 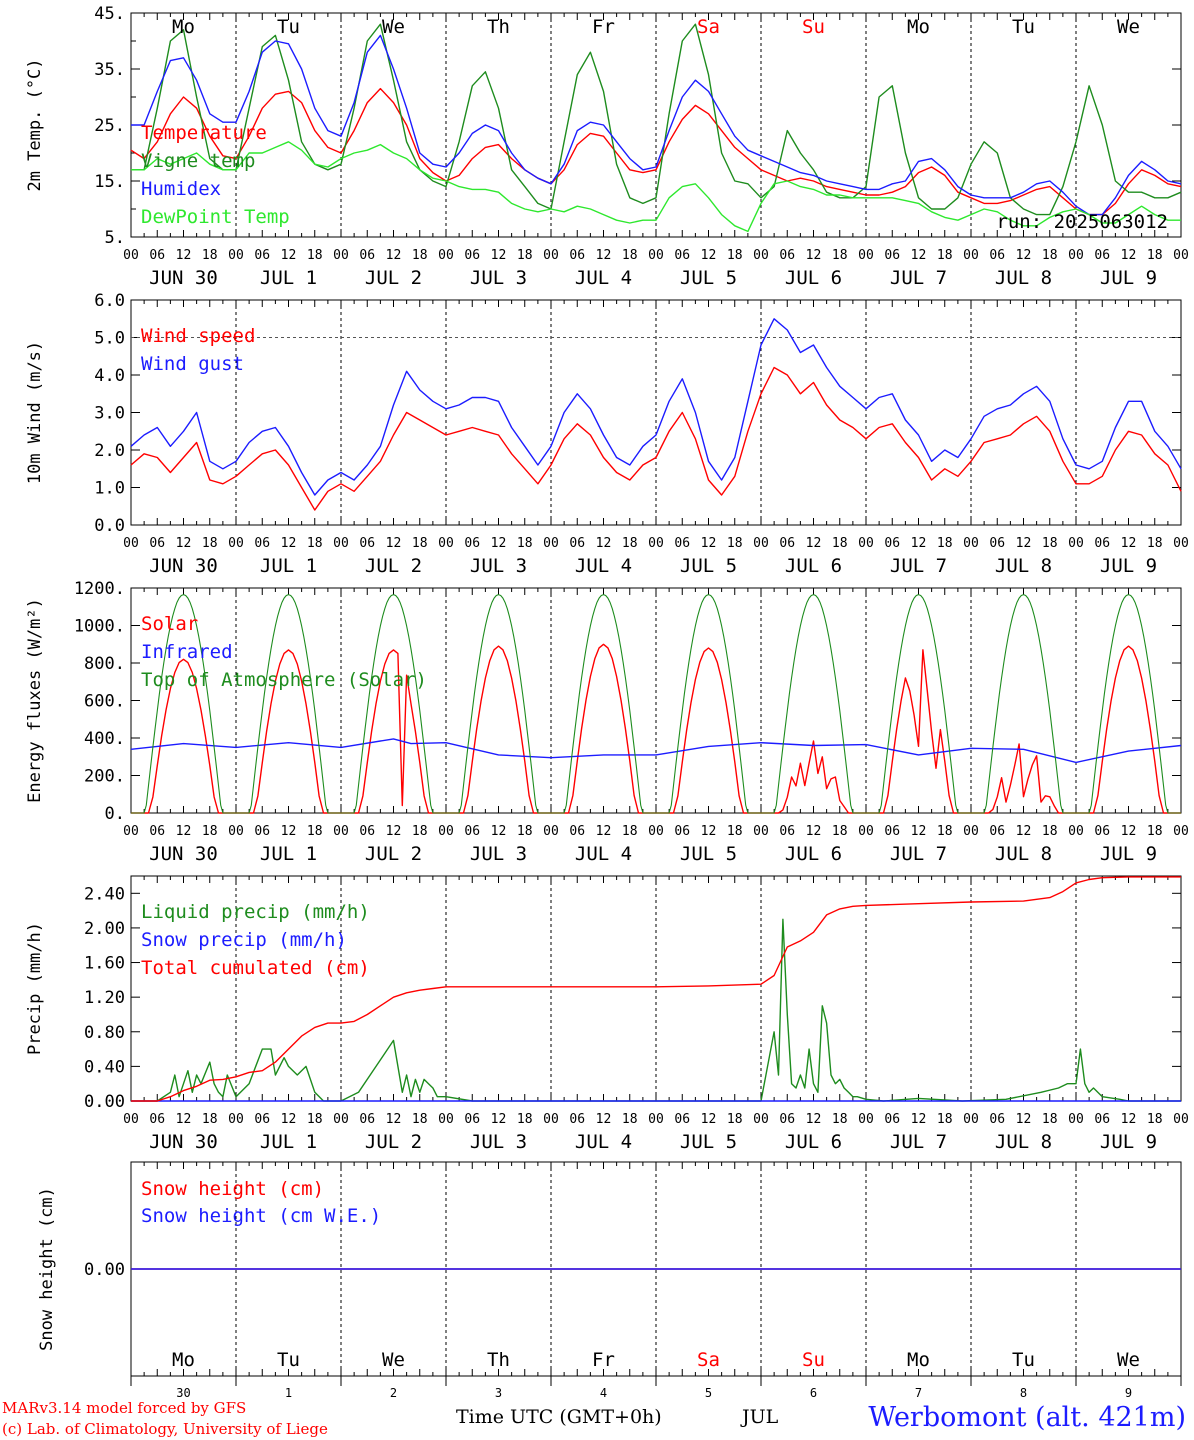 What do you see at coordinates (1023, 1393) in the screenshot?
I see `day-number: 8` at bounding box center [1023, 1393].